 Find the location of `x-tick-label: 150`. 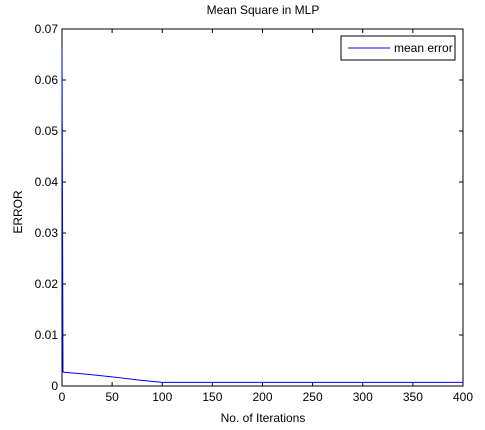

x-tick-label: 150 is located at coordinates (212, 397).